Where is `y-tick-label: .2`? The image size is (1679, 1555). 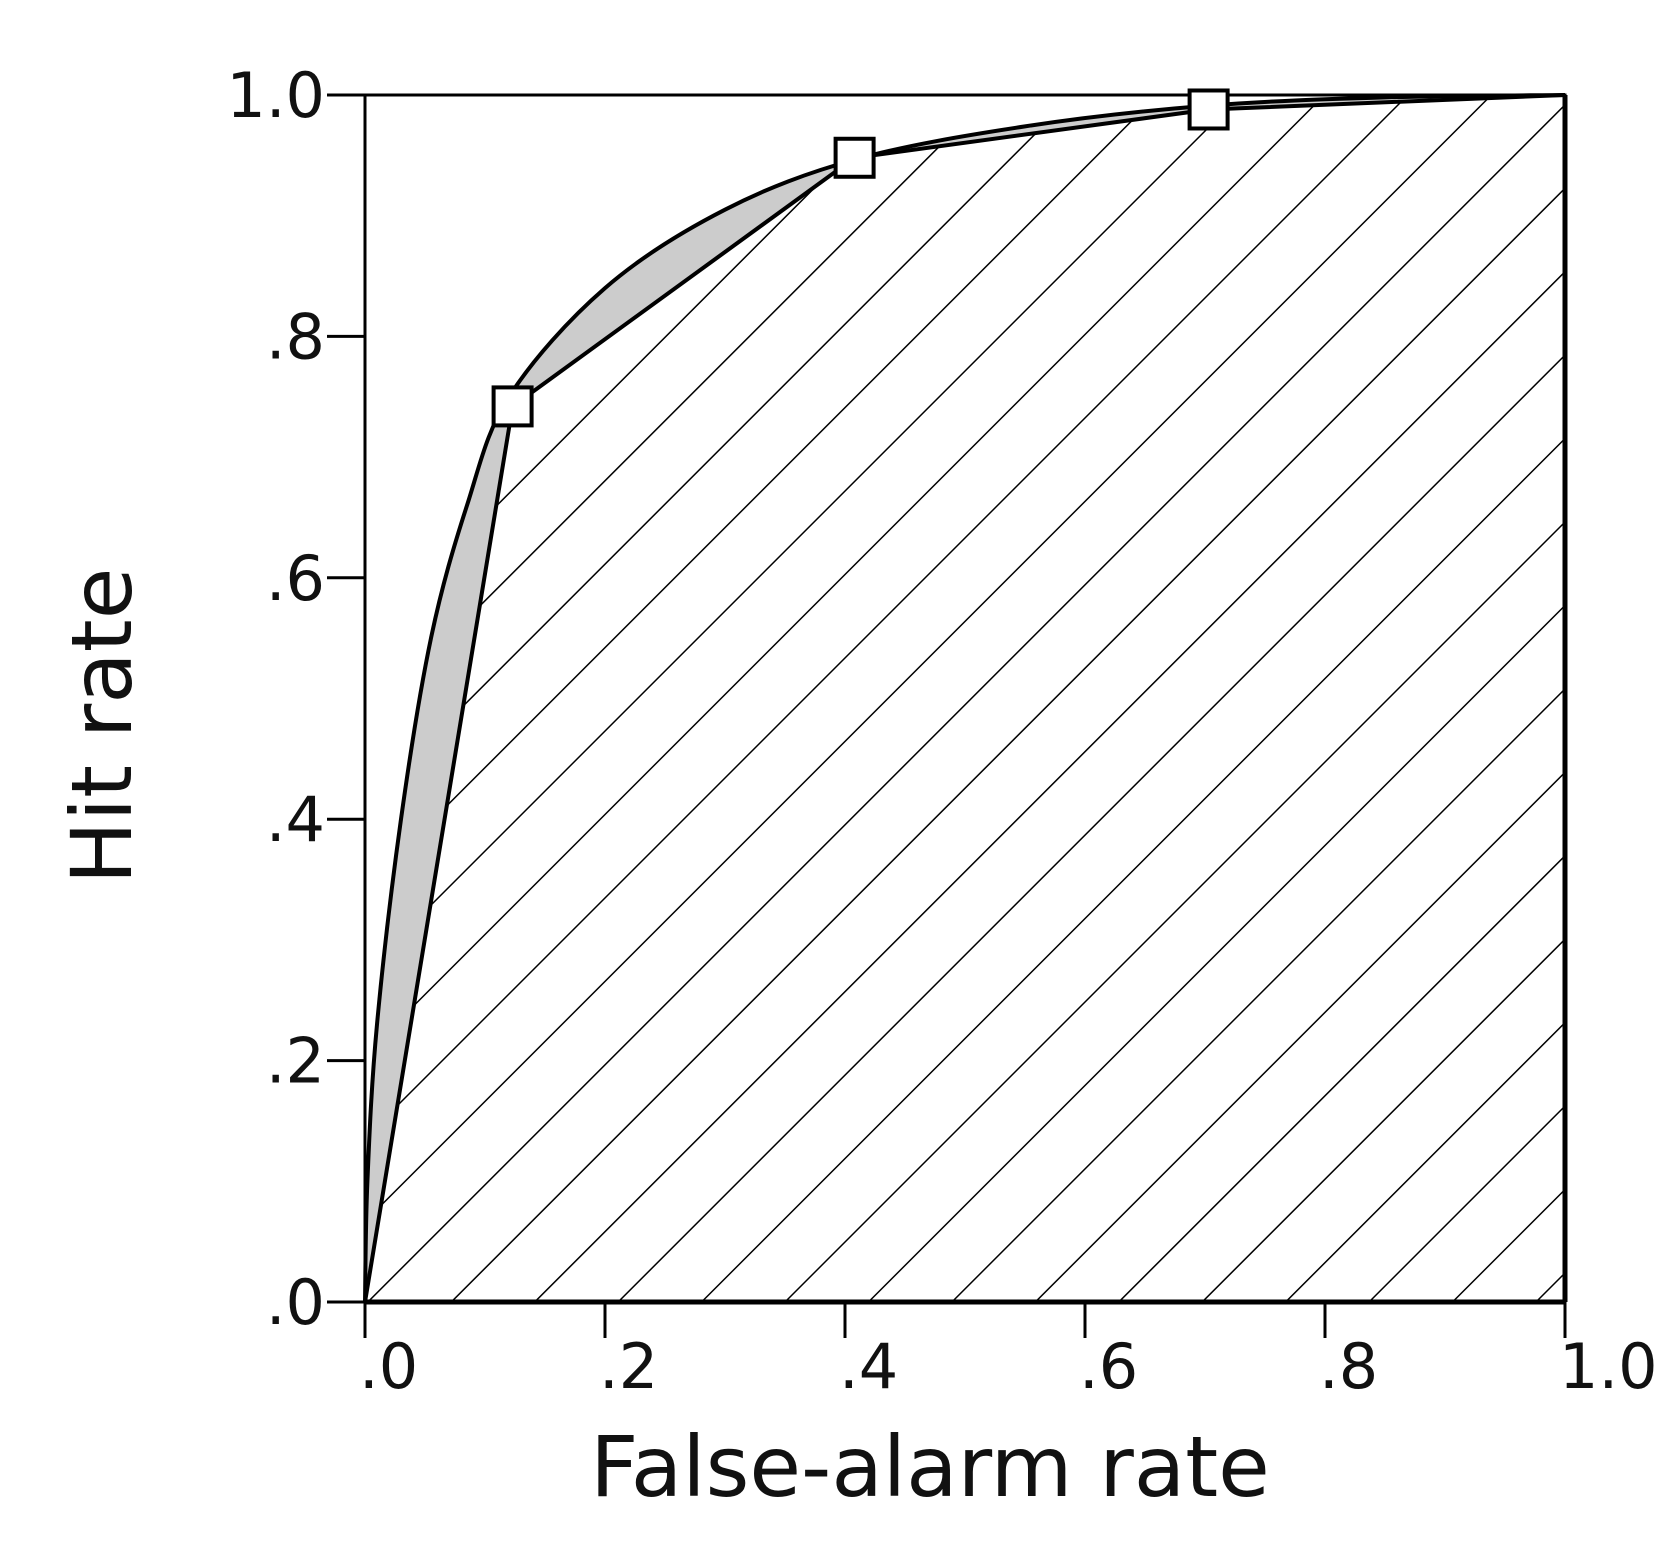
y-tick-label: .2 is located at coordinates (295, 1061).